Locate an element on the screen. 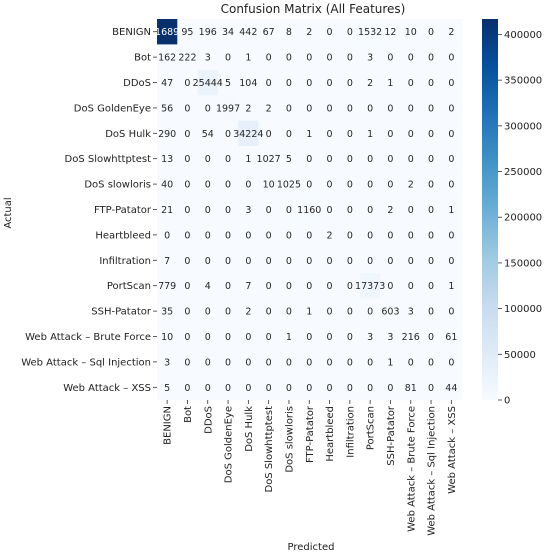 The height and width of the screenshot is (555, 550). col-label-dos-hulk: DoS Hulk is located at coordinates (249, 429).